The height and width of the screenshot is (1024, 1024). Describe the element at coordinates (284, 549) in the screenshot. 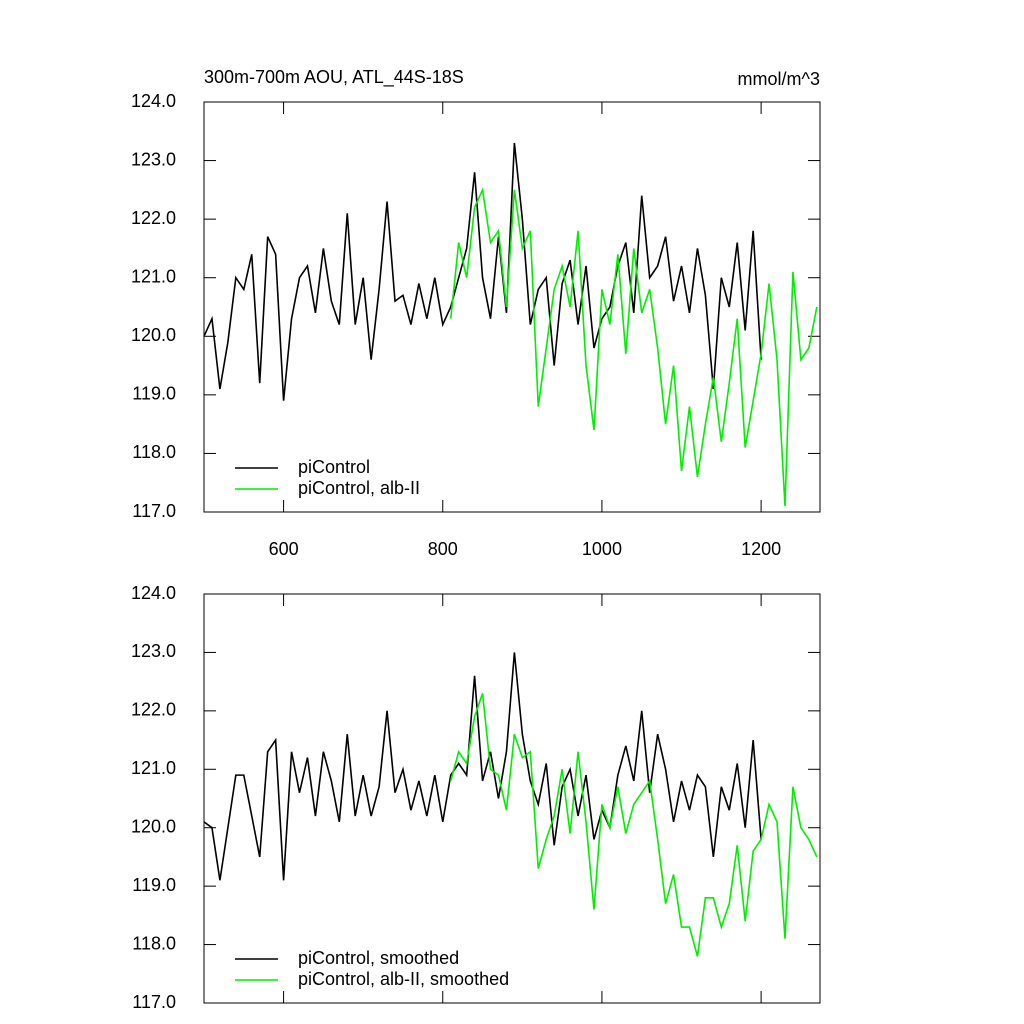

I see `x-tick-label: 600` at that location.